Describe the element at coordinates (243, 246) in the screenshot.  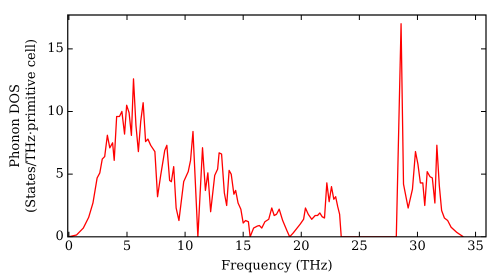
I see `x-tick-label: 15` at that location.